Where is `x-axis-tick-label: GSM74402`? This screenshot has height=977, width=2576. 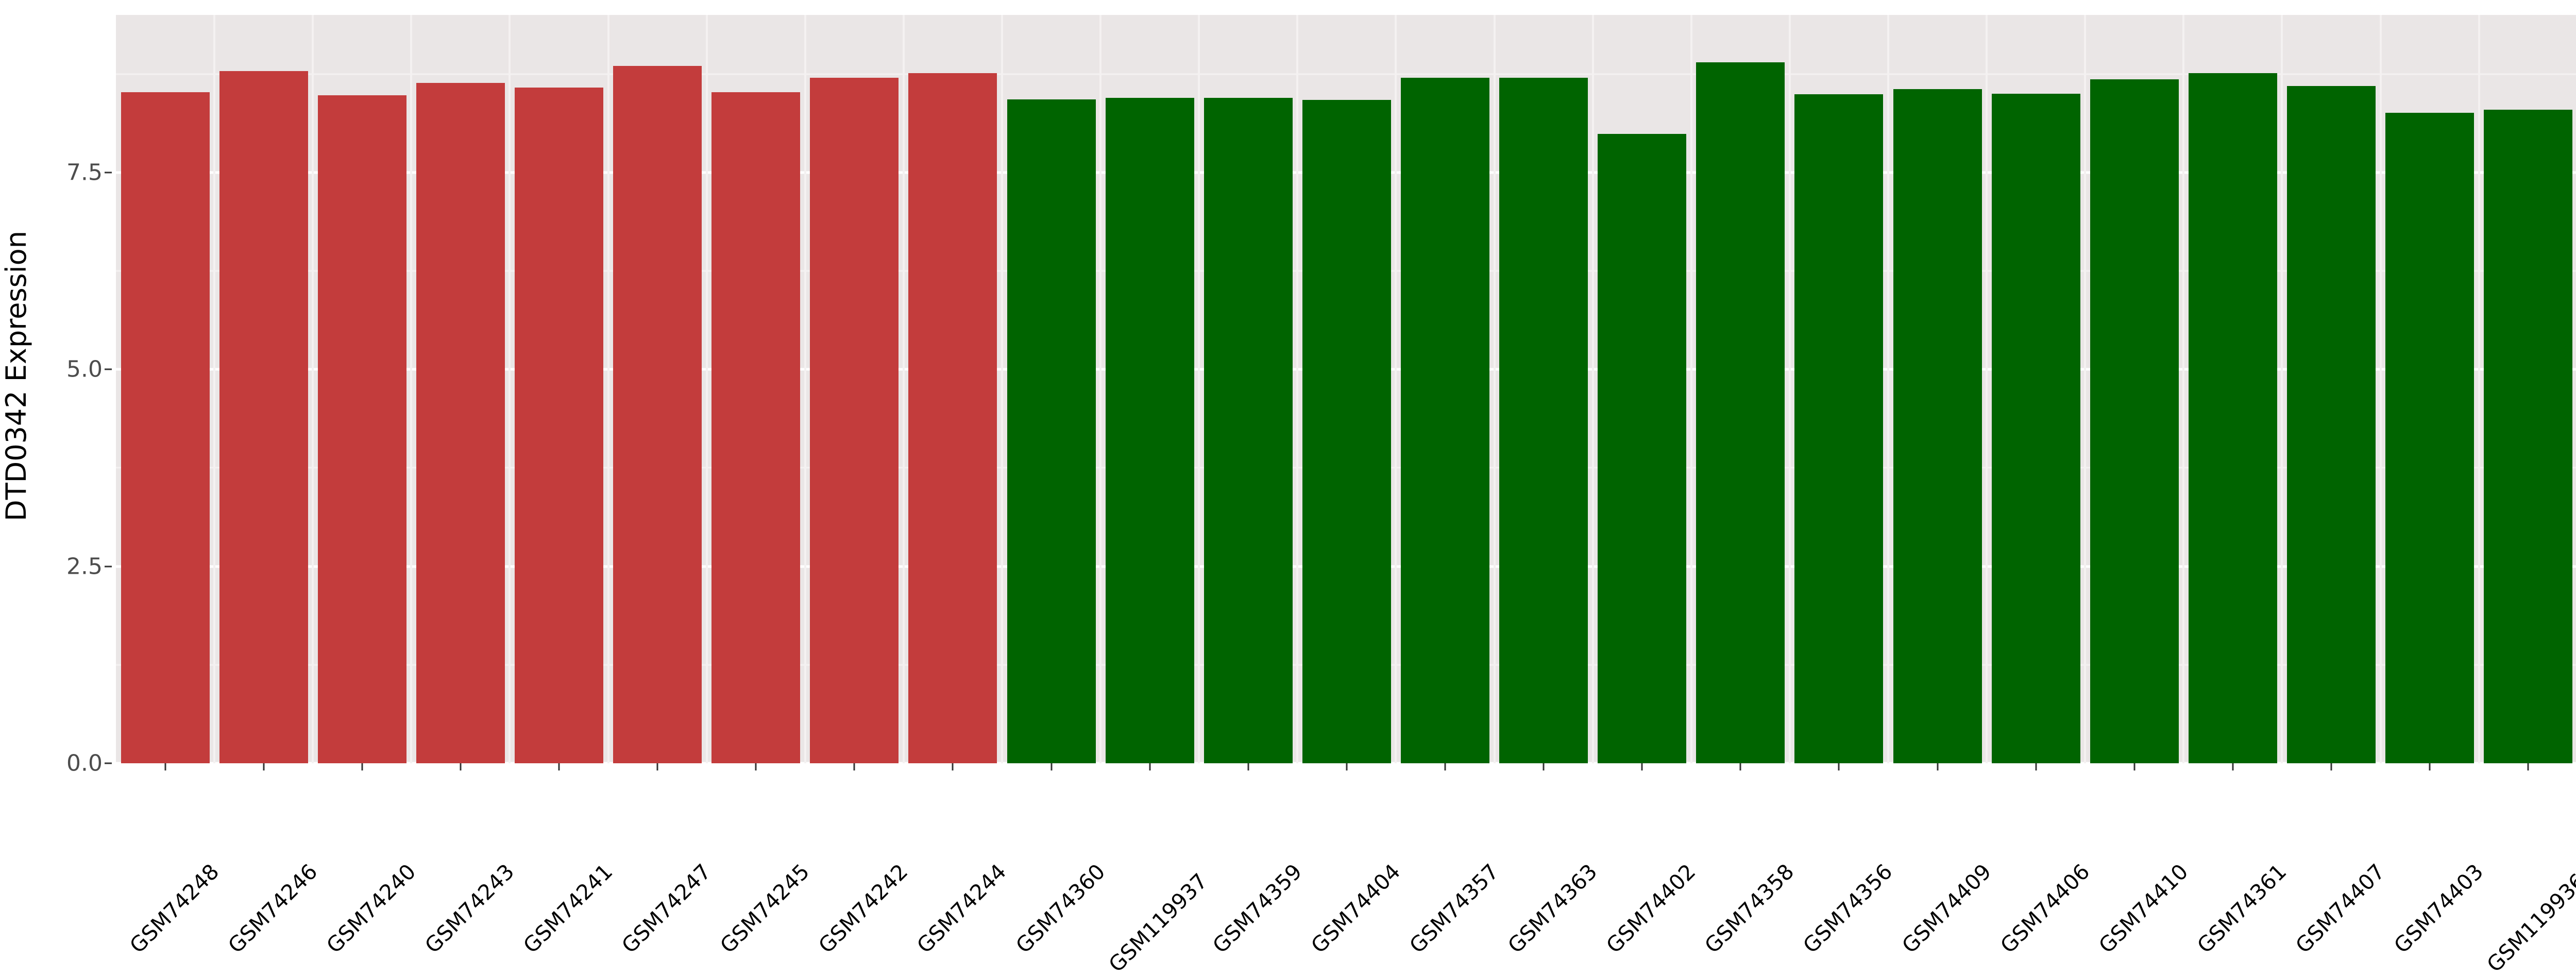
x-axis-tick-label: GSM74402 is located at coordinates (1692, 868).